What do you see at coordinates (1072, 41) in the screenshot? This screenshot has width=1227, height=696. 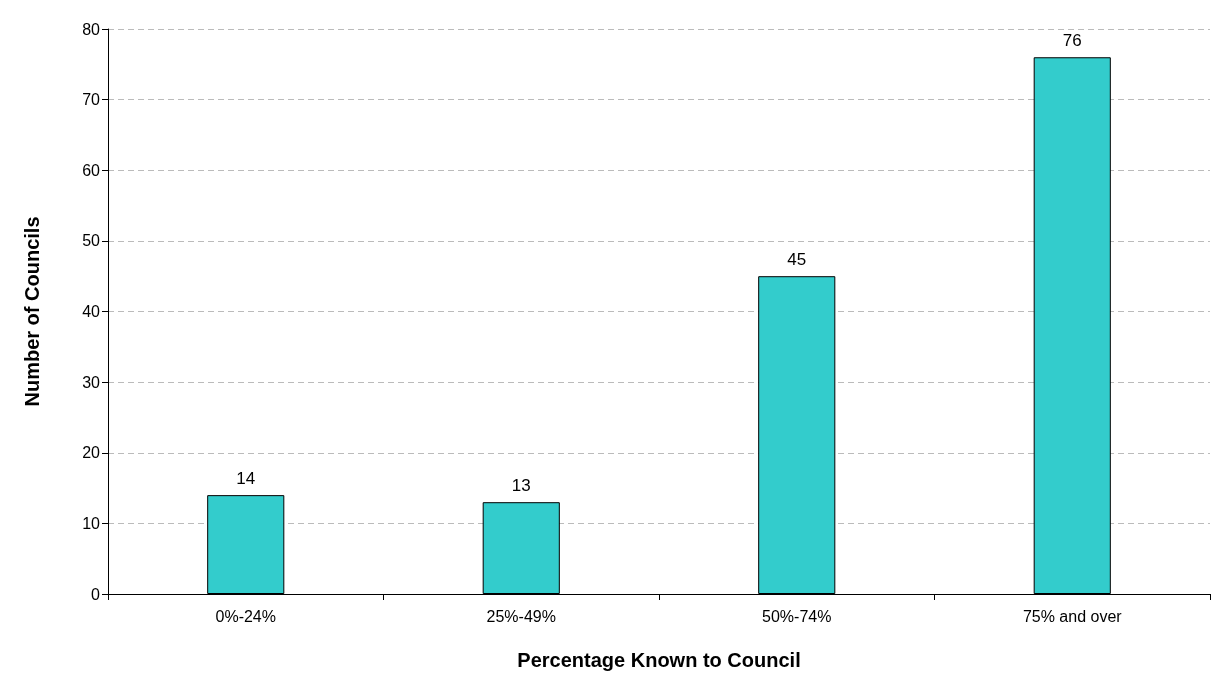 I see `data-label: 76` at bounding box center [1072, 41].